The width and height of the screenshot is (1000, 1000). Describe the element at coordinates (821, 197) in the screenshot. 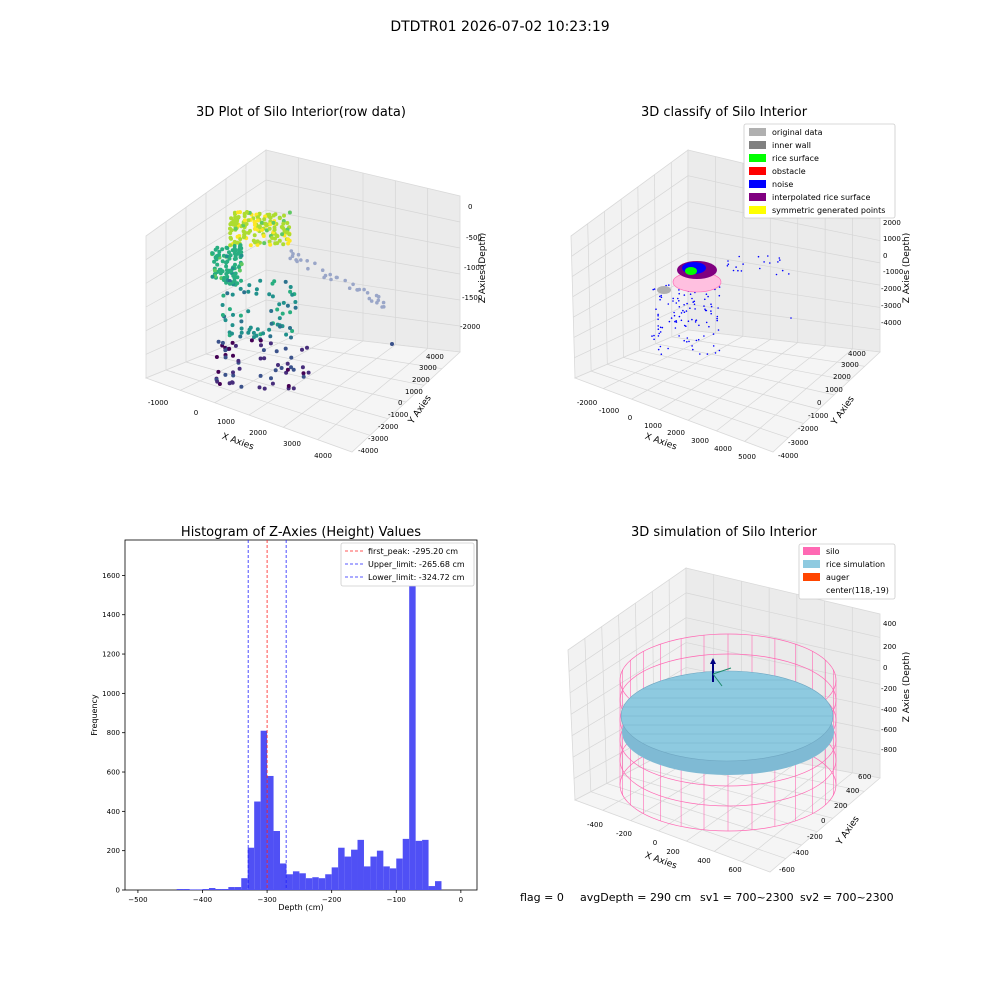

I see `legend-label: interpolated rice surface` at that location.